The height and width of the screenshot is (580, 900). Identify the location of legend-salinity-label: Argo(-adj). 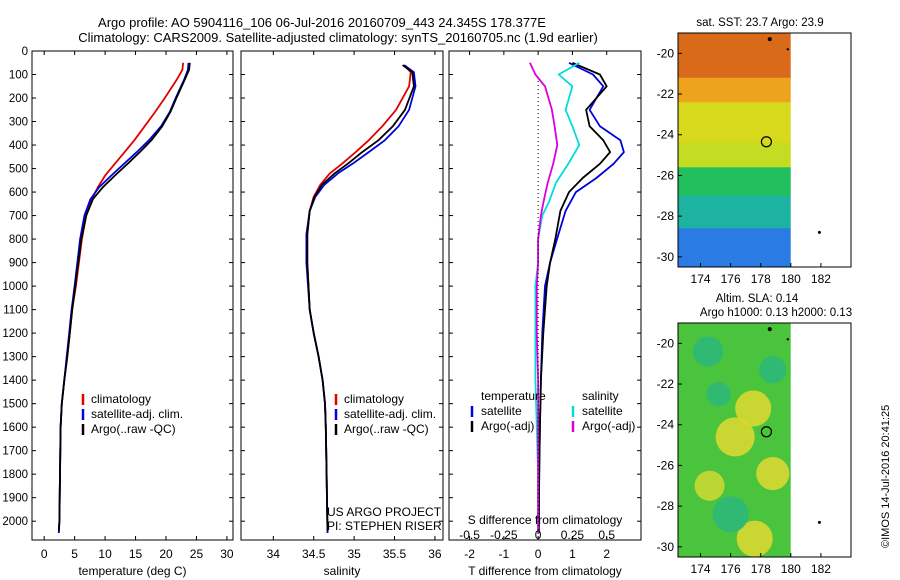
(608, 426).